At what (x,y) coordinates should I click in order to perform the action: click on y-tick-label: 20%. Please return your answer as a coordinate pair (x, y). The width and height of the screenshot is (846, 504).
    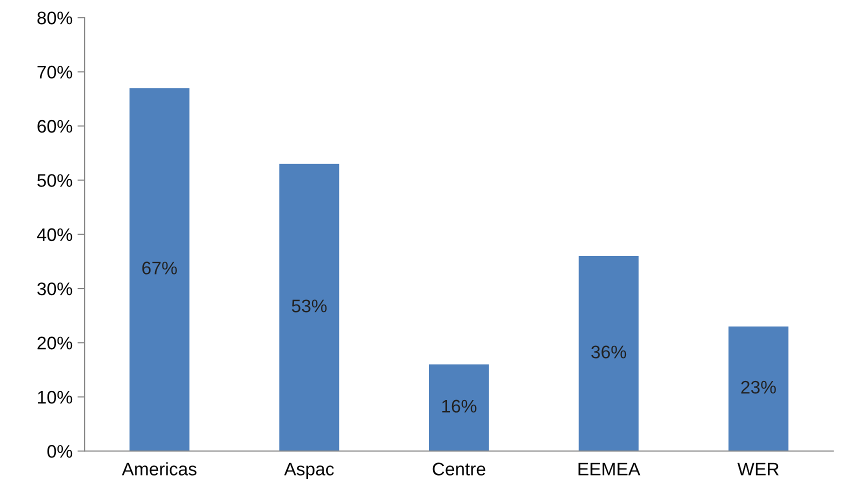
    Looking at the image, I should click on (55, 343).